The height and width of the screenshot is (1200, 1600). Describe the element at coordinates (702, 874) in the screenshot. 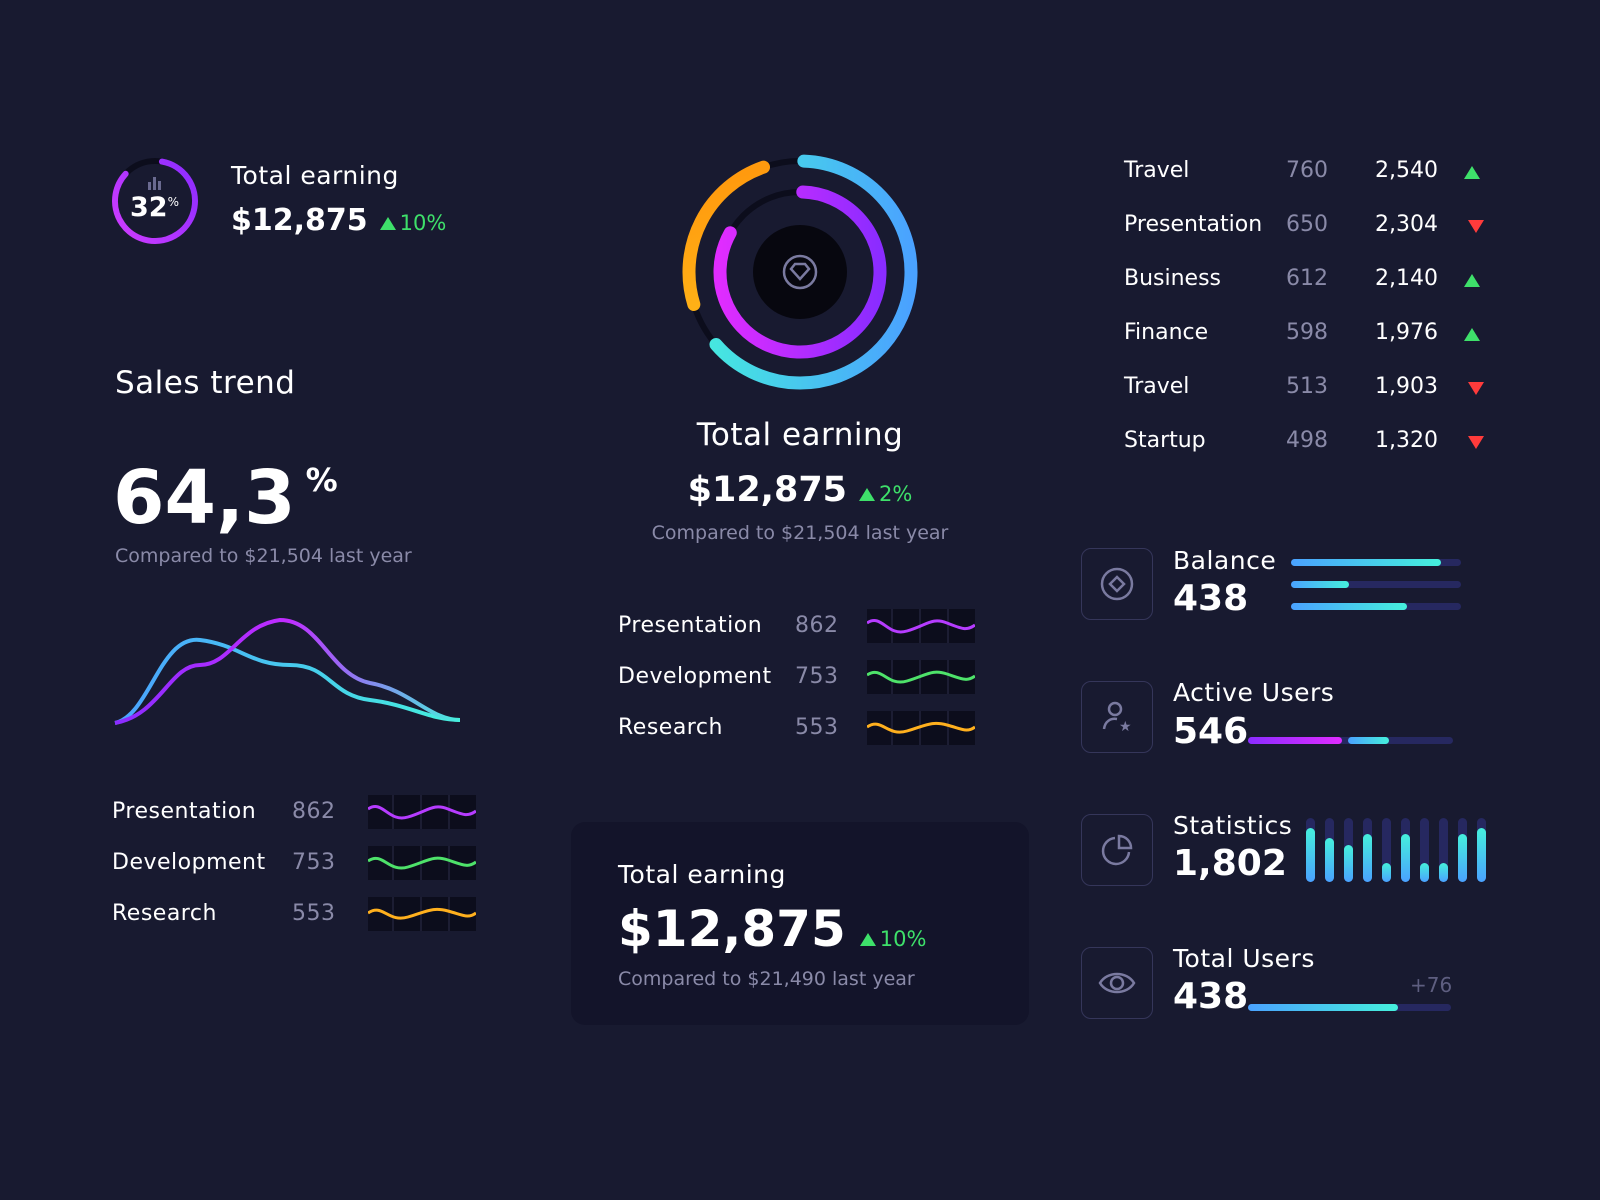

I see `card-title: Total earning` at that location.